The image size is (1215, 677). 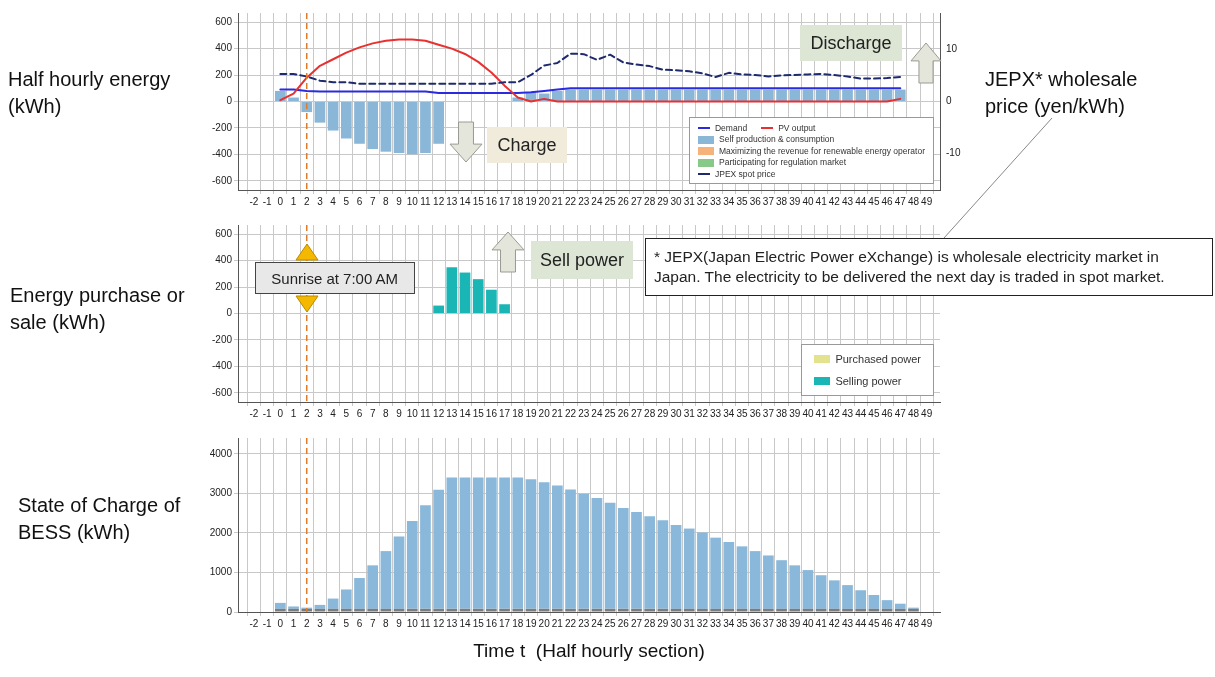 I want to click on y-tick-label: 1000, so click(x=221, y=572).